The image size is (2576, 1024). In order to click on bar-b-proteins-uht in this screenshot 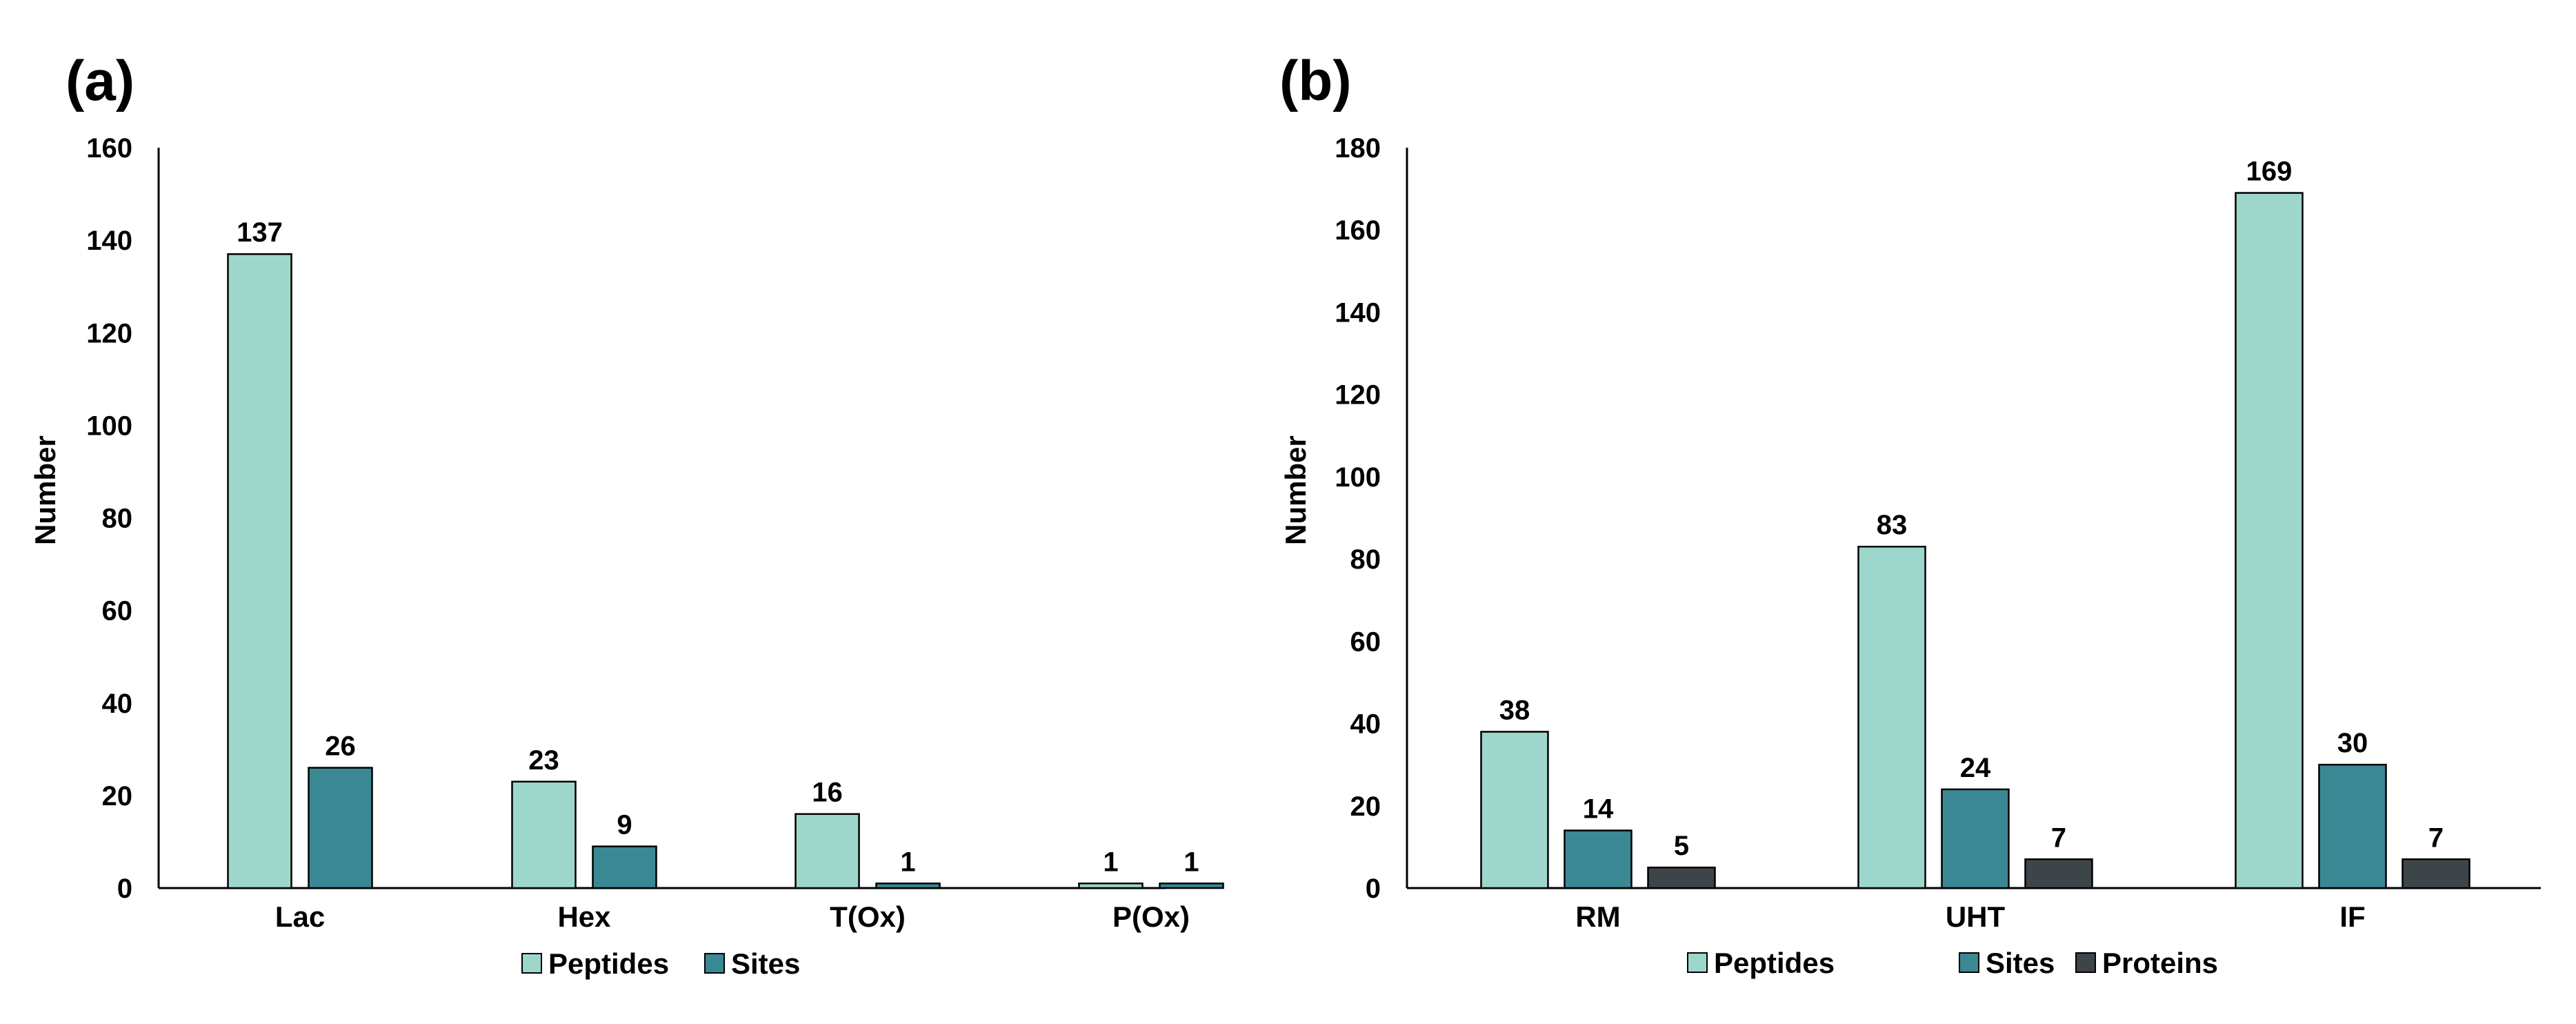, I will do `click(2058, 873)`.